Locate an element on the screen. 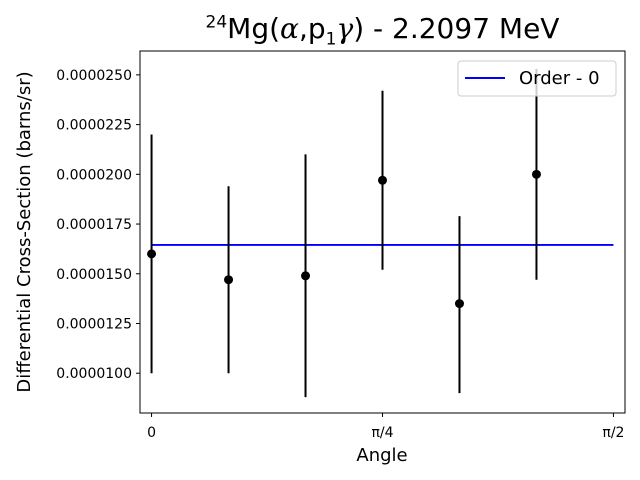 The height and width of the screenshot is (480, 640). legend-frame is located at coordinates (537, 78).